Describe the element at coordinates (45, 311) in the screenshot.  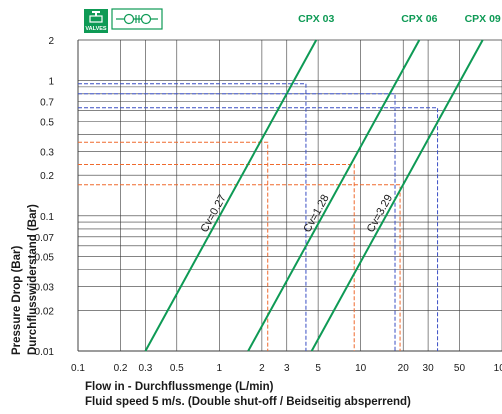
I see `y-tick-label: 0.02` at that location.